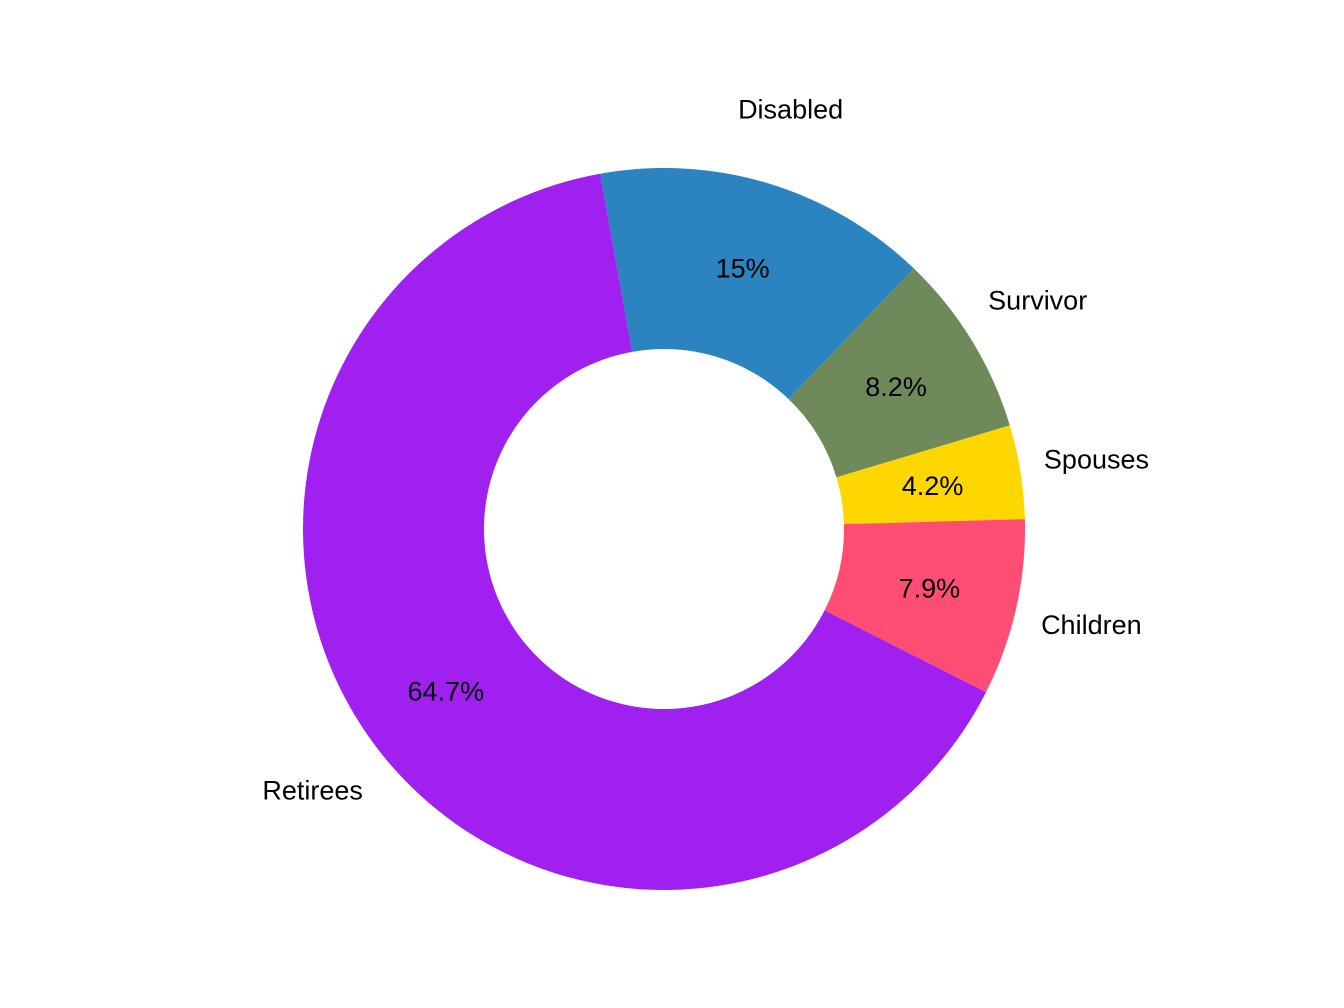 Image resolution: width=1344 pixels, height=1008 pixels. I want to click on slice-children, so click(924, 606).